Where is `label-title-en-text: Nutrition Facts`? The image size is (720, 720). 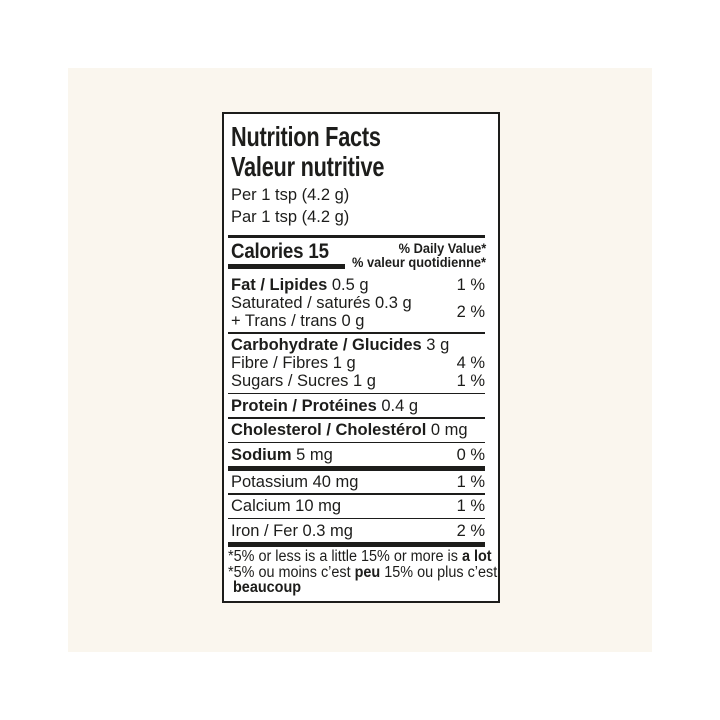
label-title-en-text: Nutrition Facts is located at coordinates (306, 136).